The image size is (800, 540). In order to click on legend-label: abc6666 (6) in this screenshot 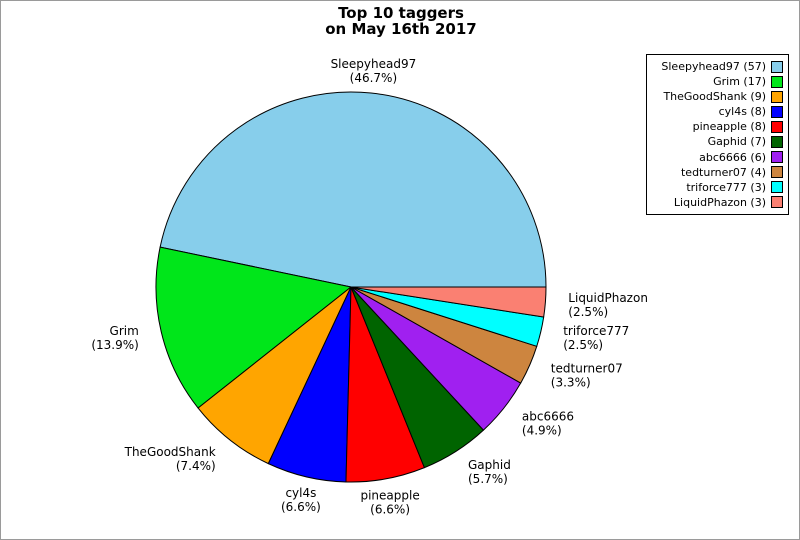, I will do `click(732, 157)`.